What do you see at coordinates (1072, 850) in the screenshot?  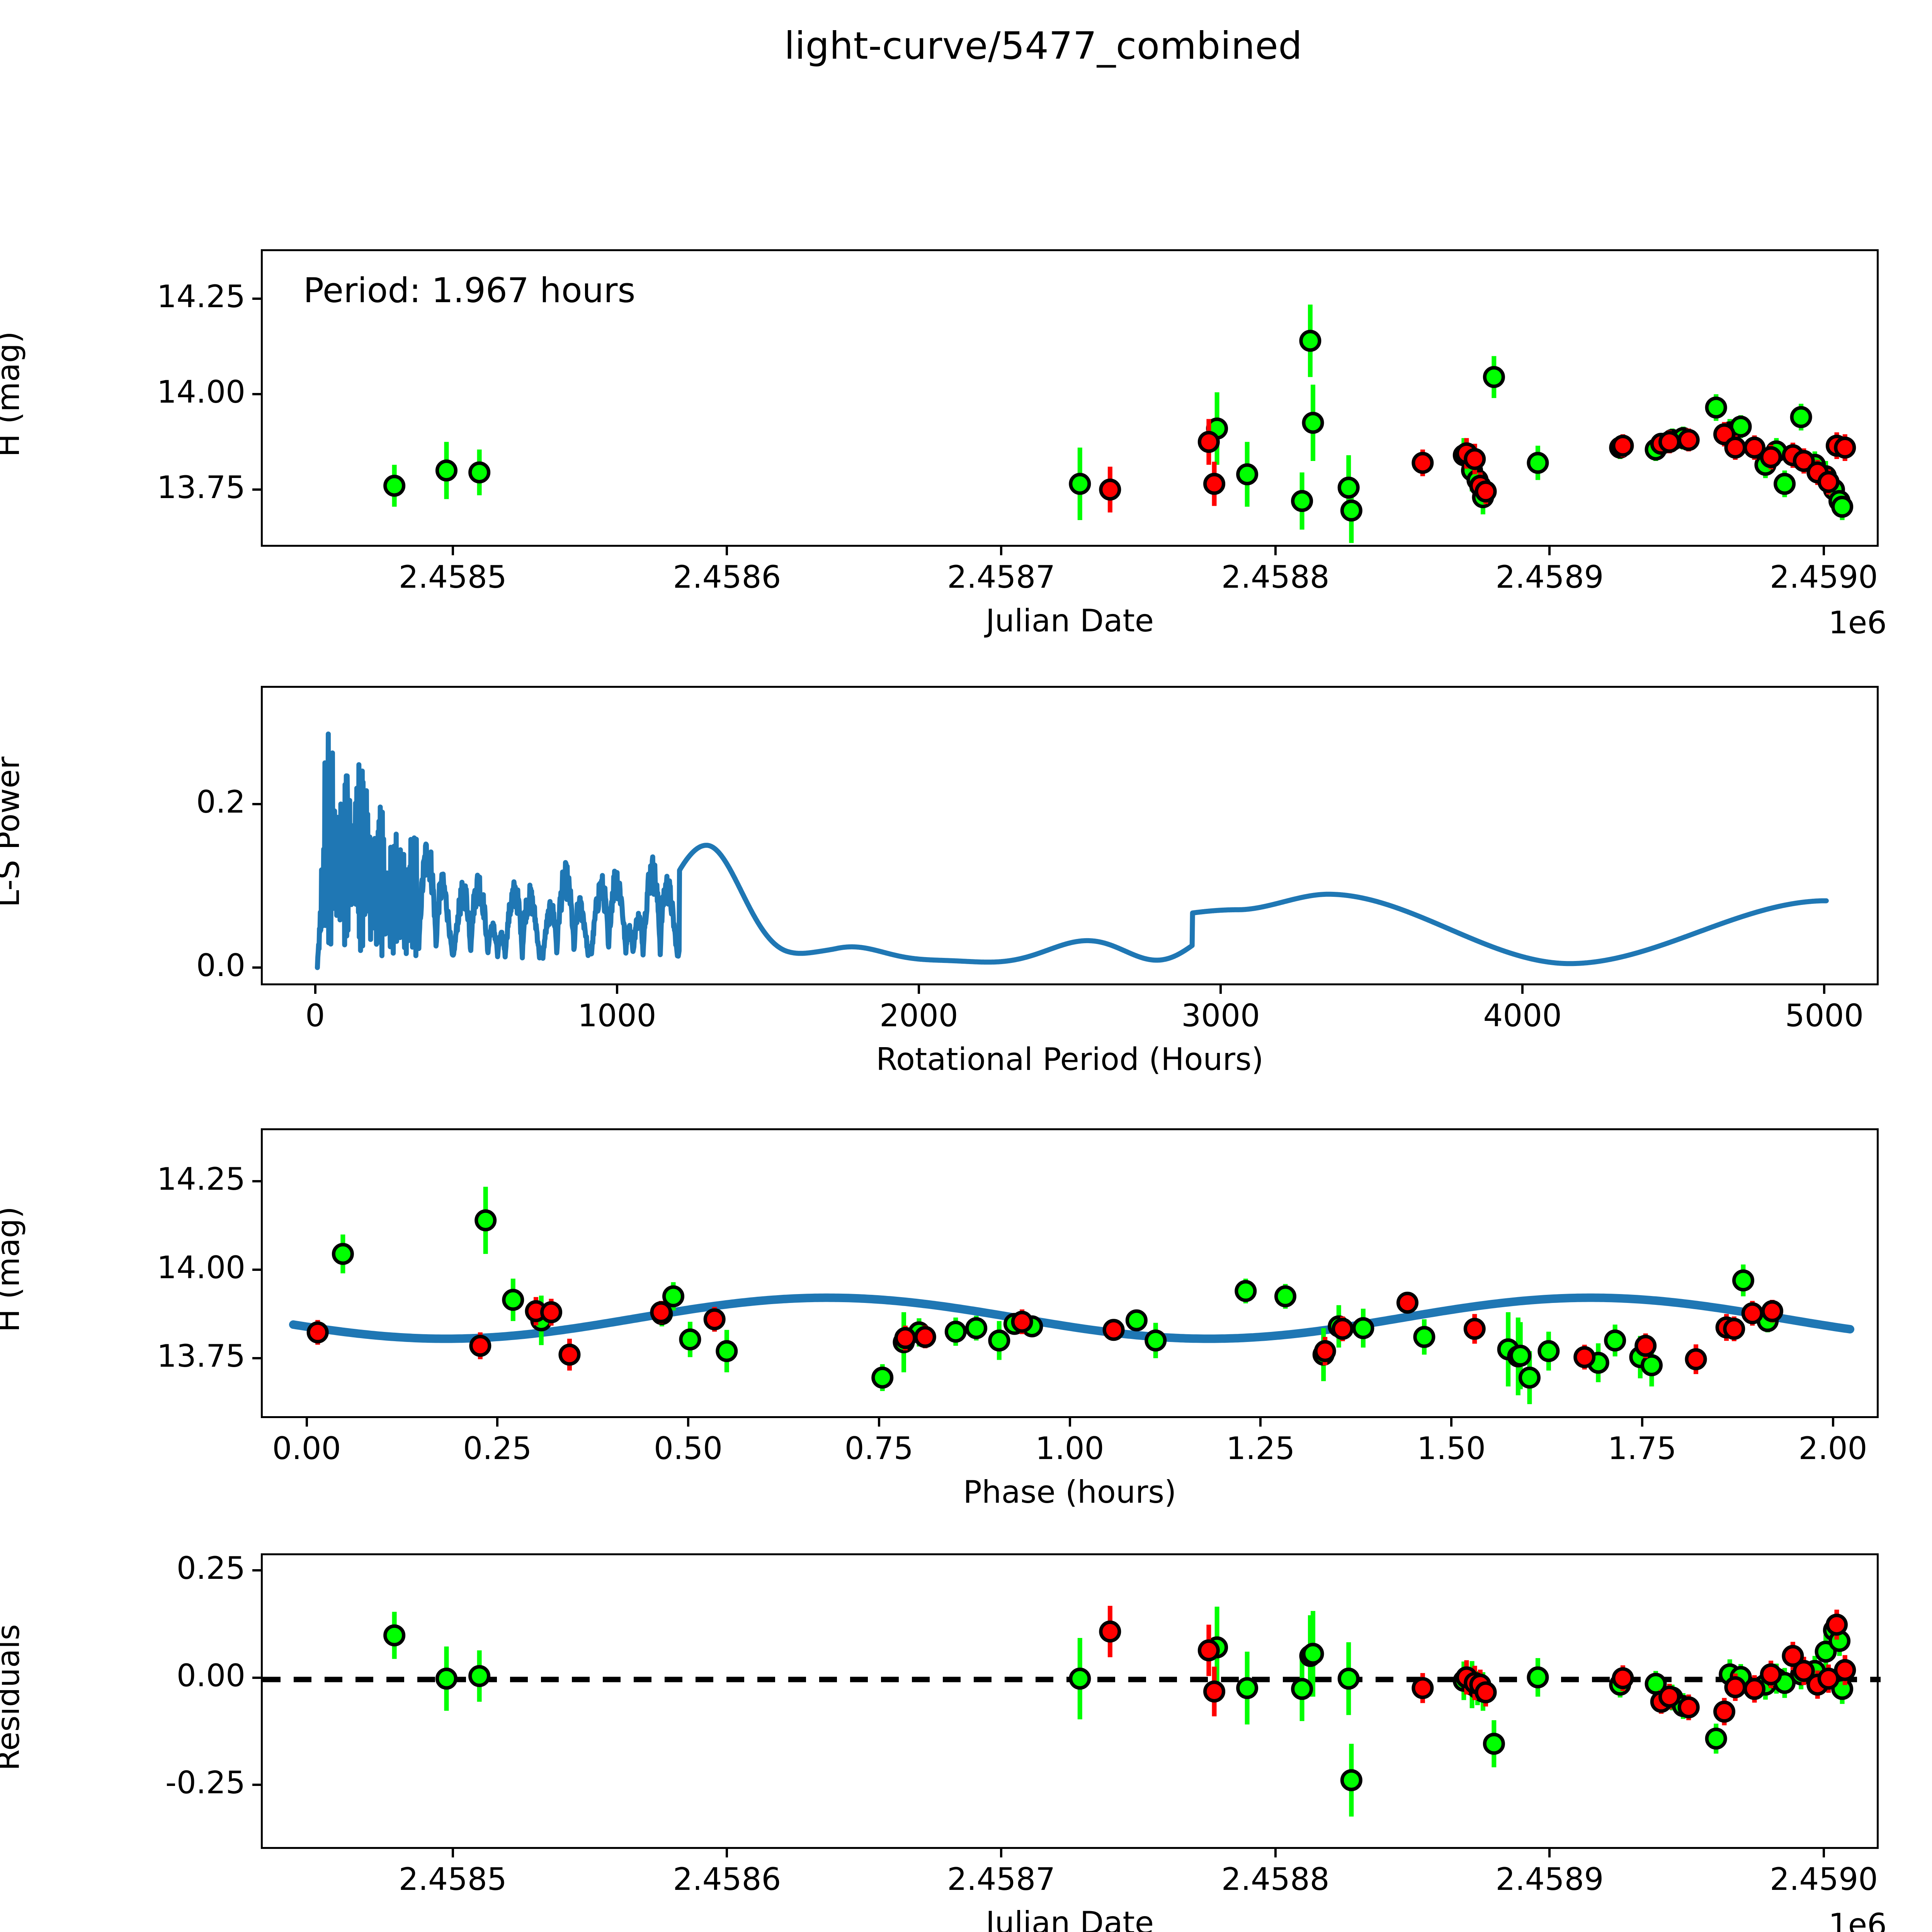 I see `periodogram-curve` at bounding box center [1072, 850].